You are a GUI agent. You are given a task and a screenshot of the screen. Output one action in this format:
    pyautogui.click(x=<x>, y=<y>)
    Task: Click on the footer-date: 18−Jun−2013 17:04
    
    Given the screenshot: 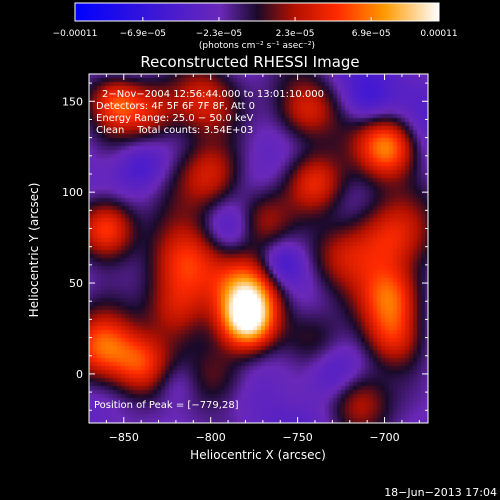 What is the action you would take?
    pyautogui.click(x=440, y=492)
    